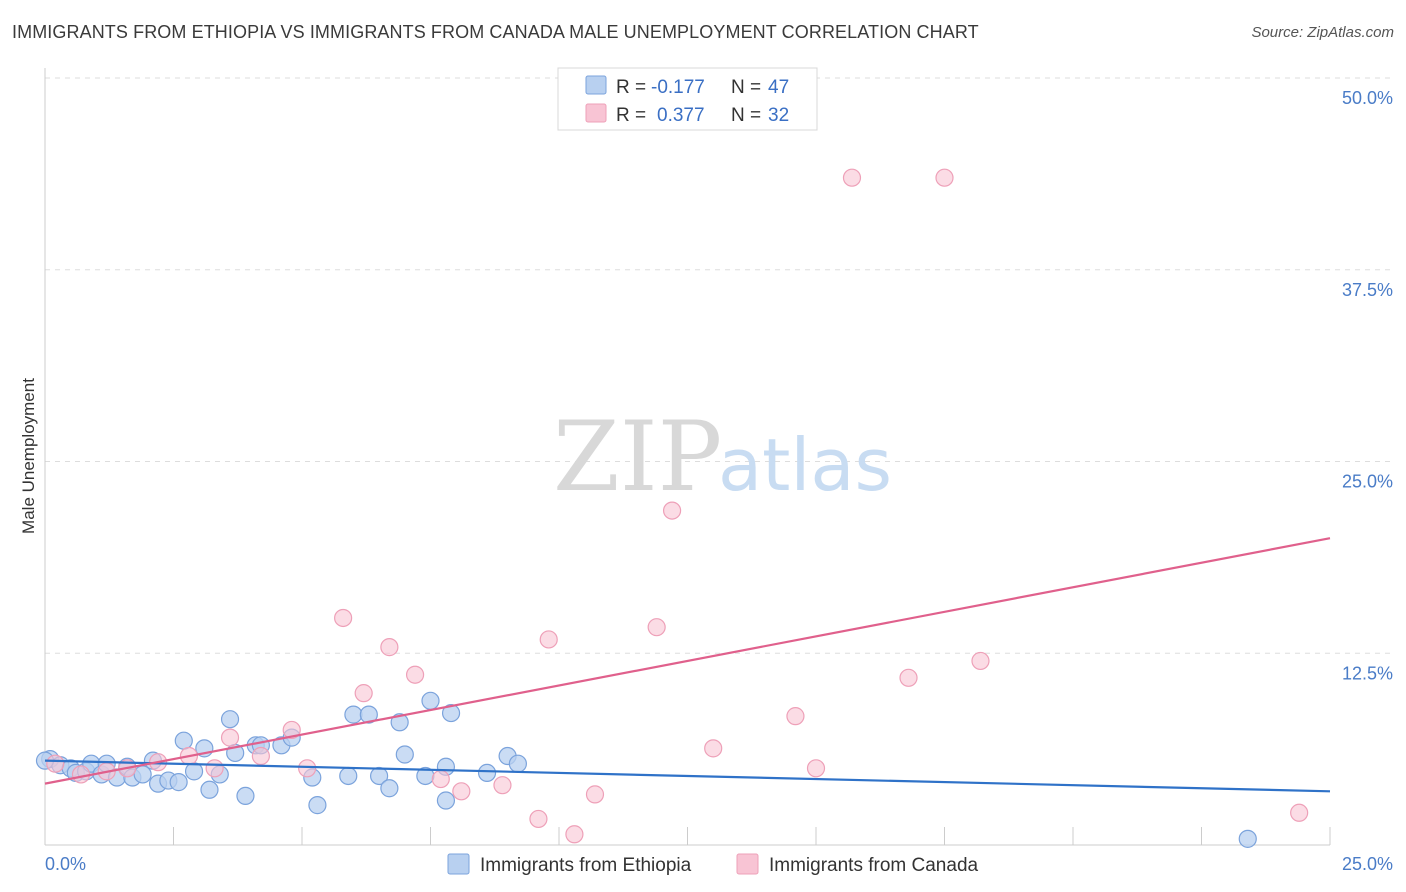  What do you see at coordinates (747, 864) in the screenshot?
I see `bottom-legend-swatch-canada` at bounding box center [747, 864].